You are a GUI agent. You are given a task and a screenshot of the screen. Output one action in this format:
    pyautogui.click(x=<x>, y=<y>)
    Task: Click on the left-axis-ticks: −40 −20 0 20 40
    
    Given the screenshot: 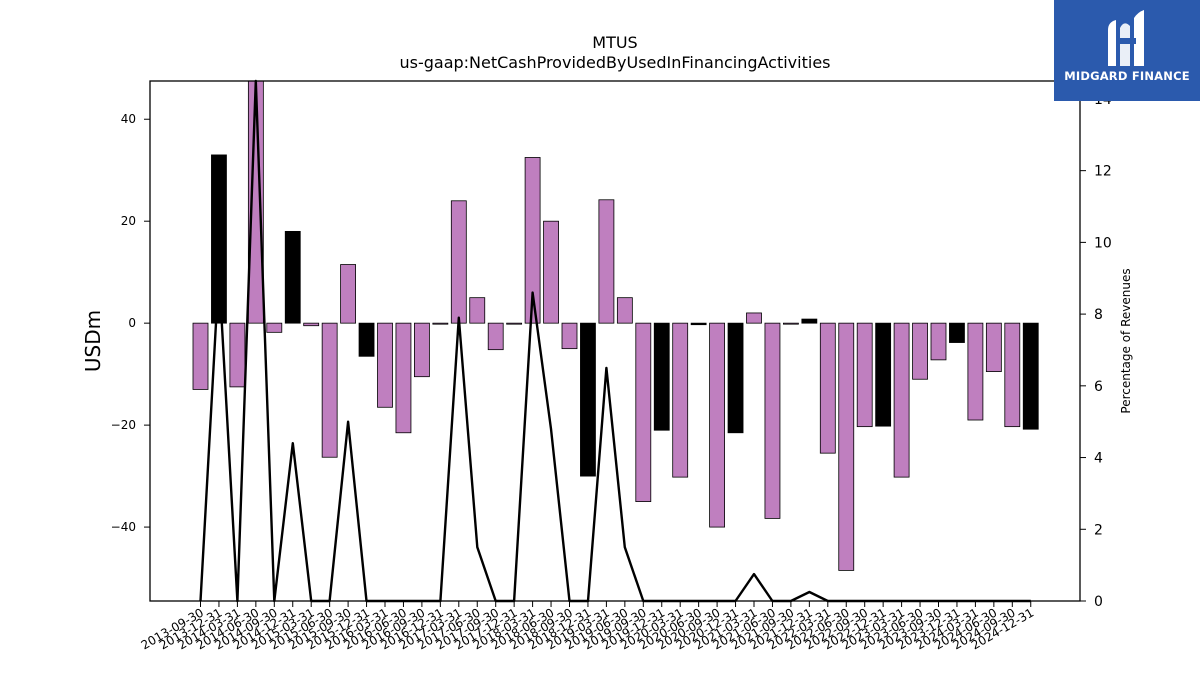 What is the action you would take?
    pyautogui.click(x=130, y=323)
    